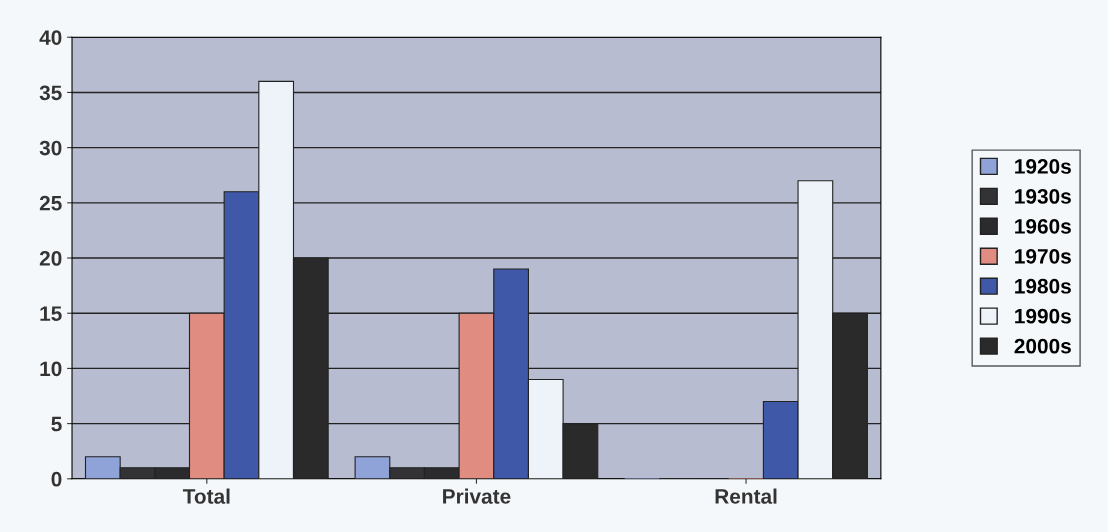 The width and height of the screenshot is (1108, 532). I want to click on y-tick-label: 30, so click(50, 148).